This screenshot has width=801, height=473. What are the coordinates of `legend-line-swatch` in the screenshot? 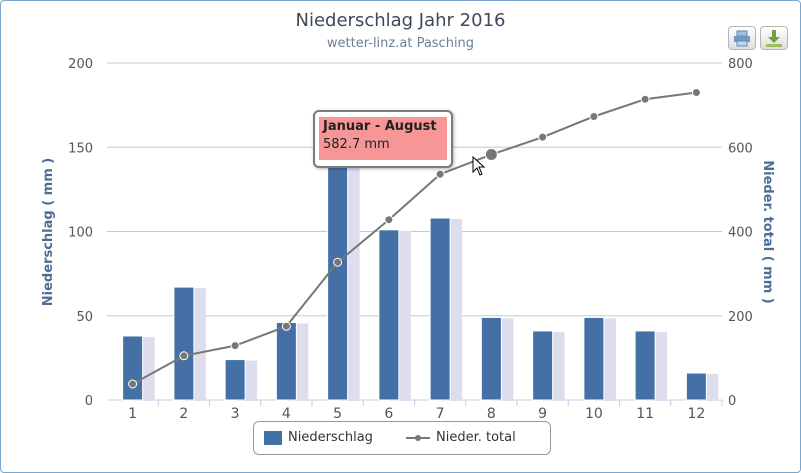 It's located at (418, 437).